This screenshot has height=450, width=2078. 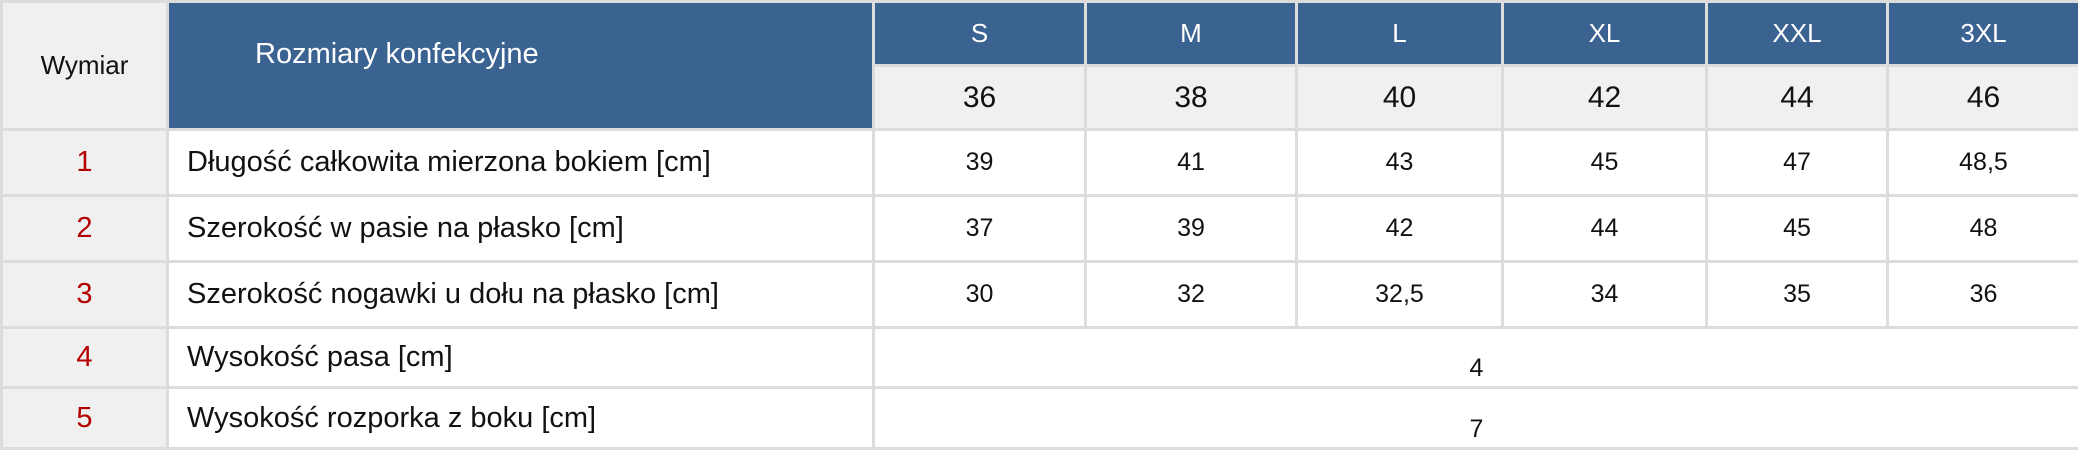 I want to click on size-header: XXL, so click(x=1797, y=34).